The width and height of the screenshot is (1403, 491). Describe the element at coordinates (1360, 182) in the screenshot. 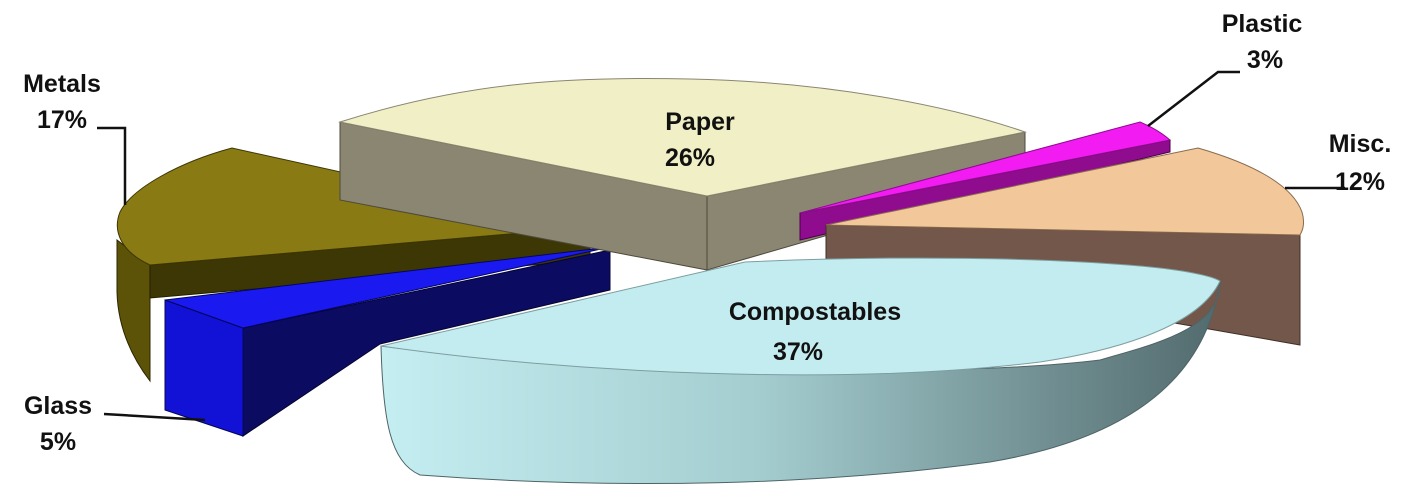

I see `label-misc-value: 12%` at that location.